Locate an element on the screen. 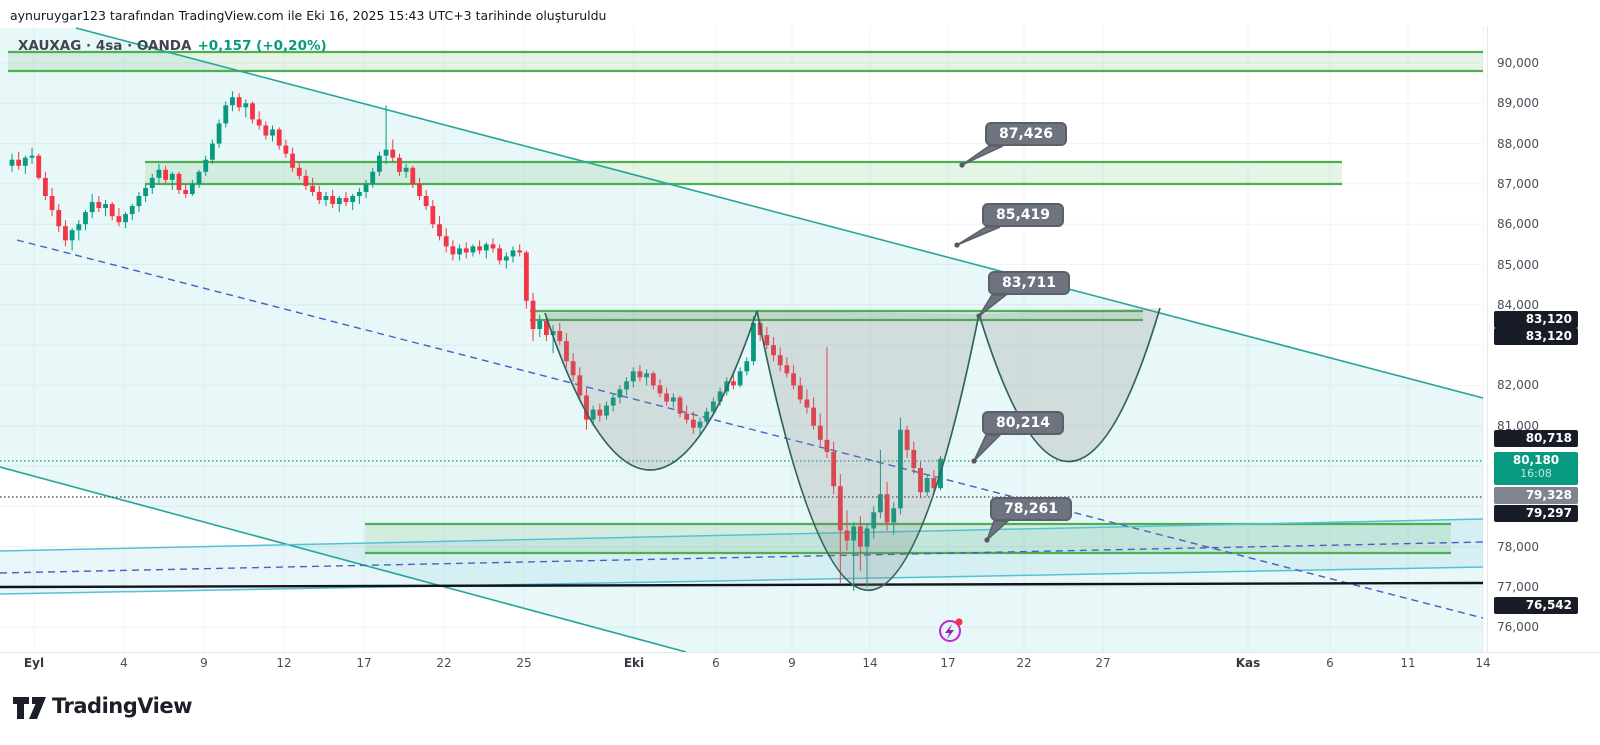 The width and height of the screenshot is (1600, 745). time-axis-border is located at coordinates (800, 652).